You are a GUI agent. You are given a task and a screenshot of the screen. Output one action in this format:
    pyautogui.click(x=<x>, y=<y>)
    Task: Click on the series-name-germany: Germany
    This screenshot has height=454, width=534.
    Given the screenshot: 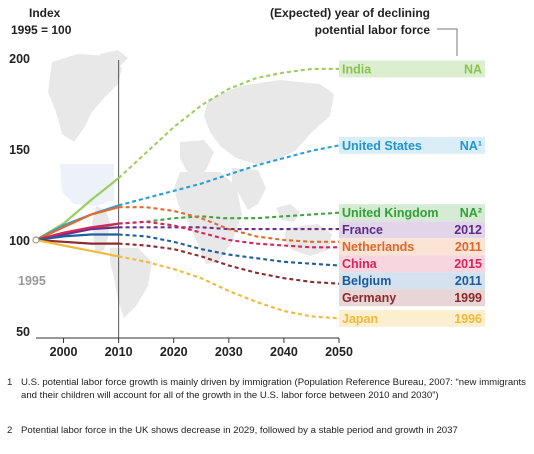 What is the action you would take?
    pyautogui.click(x=369, y=298)
    